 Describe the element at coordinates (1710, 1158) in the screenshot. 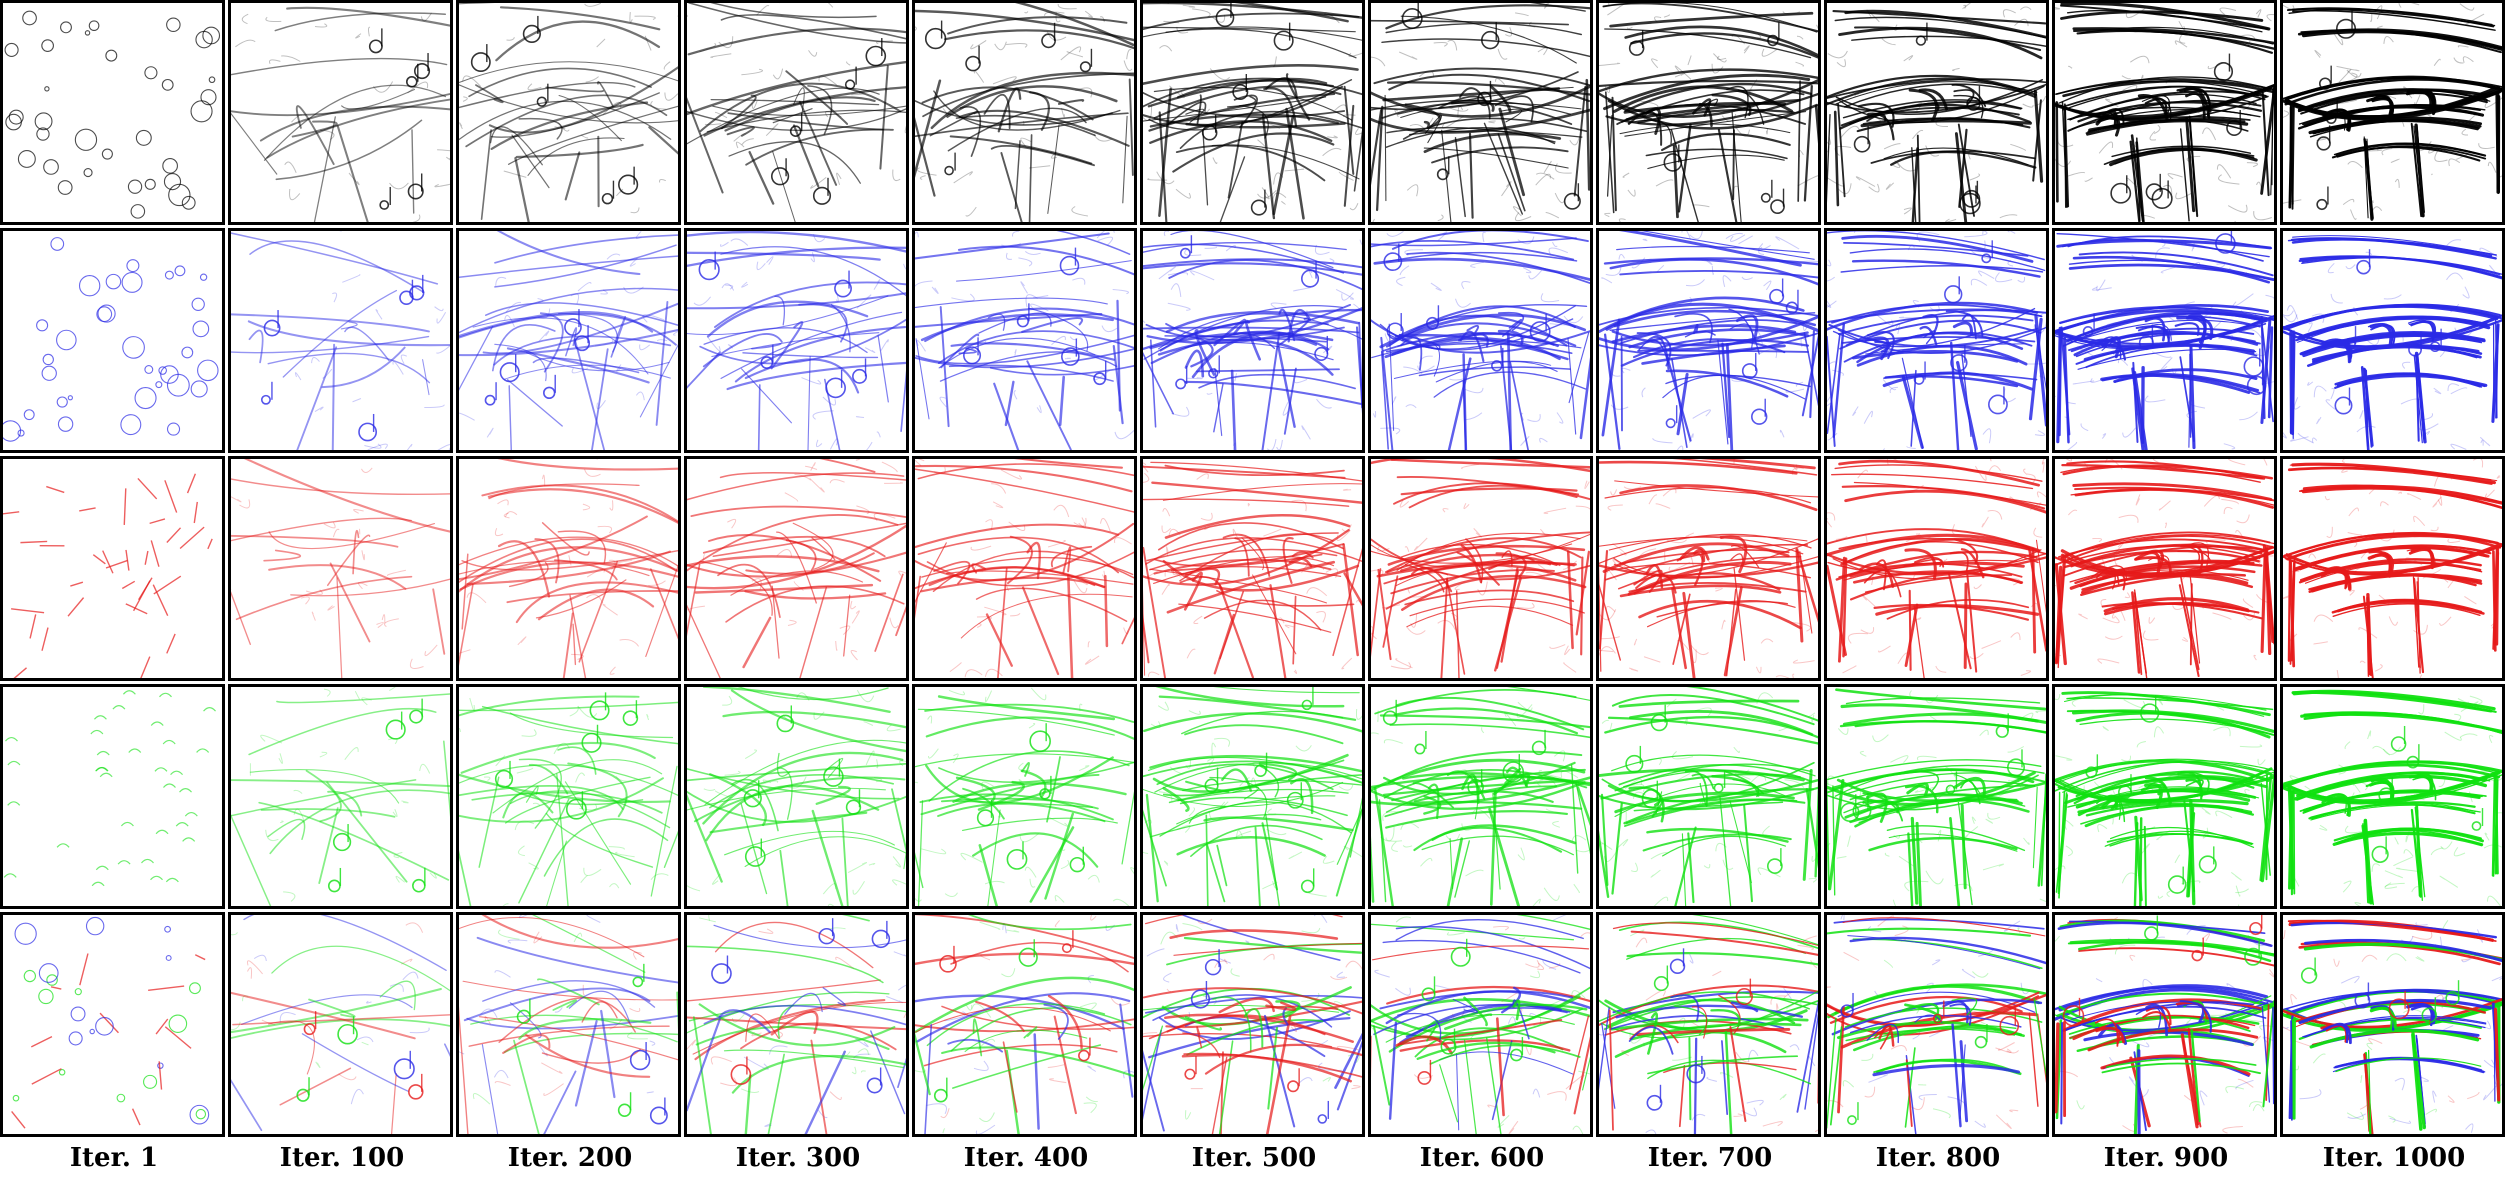

I see `iteration-label-700: Iter. 700` at that location.